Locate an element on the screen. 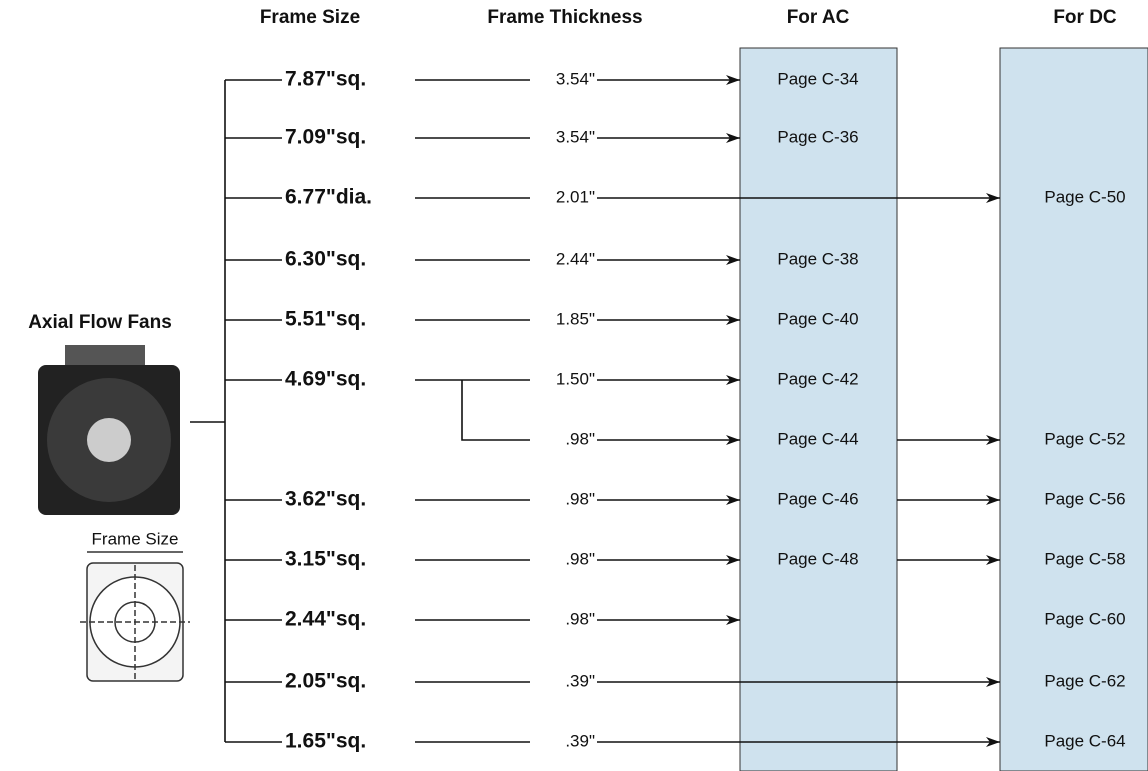 The width and height of the screenshot is (1148, 771). dc-page: Page C-62 is located at coordinates (1084, 680).